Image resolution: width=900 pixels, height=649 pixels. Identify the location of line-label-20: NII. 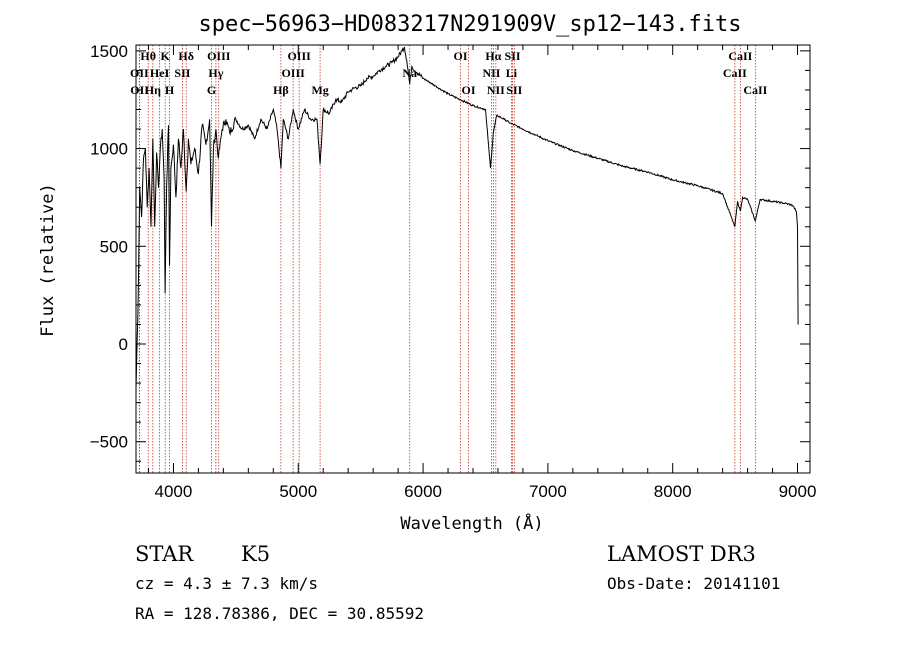
(491, 73).